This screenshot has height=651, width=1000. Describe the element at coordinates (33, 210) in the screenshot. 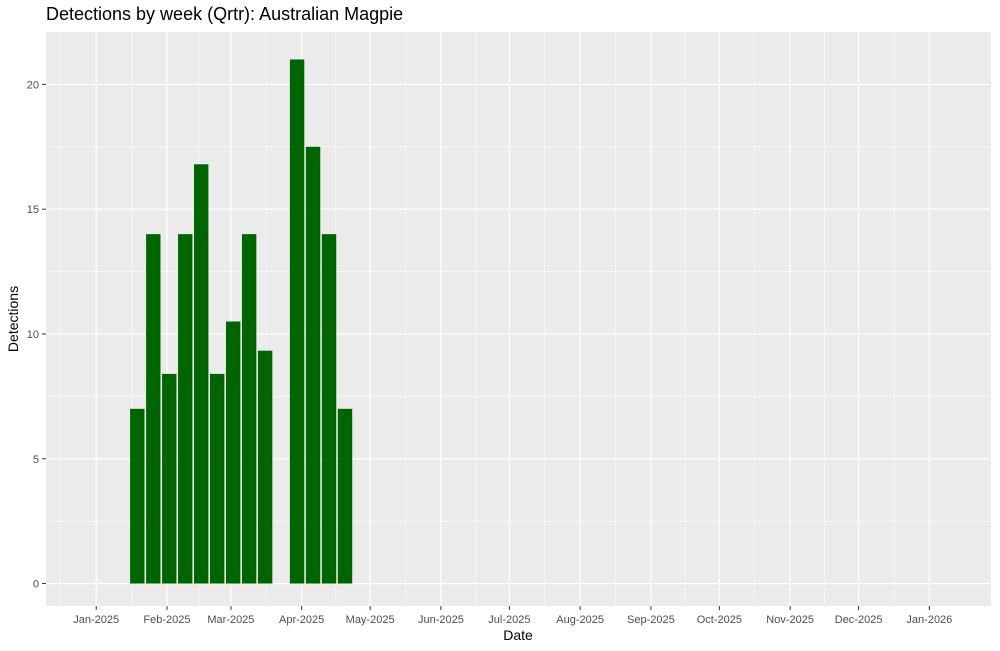

I see `y-tick-label: 15` at that location.